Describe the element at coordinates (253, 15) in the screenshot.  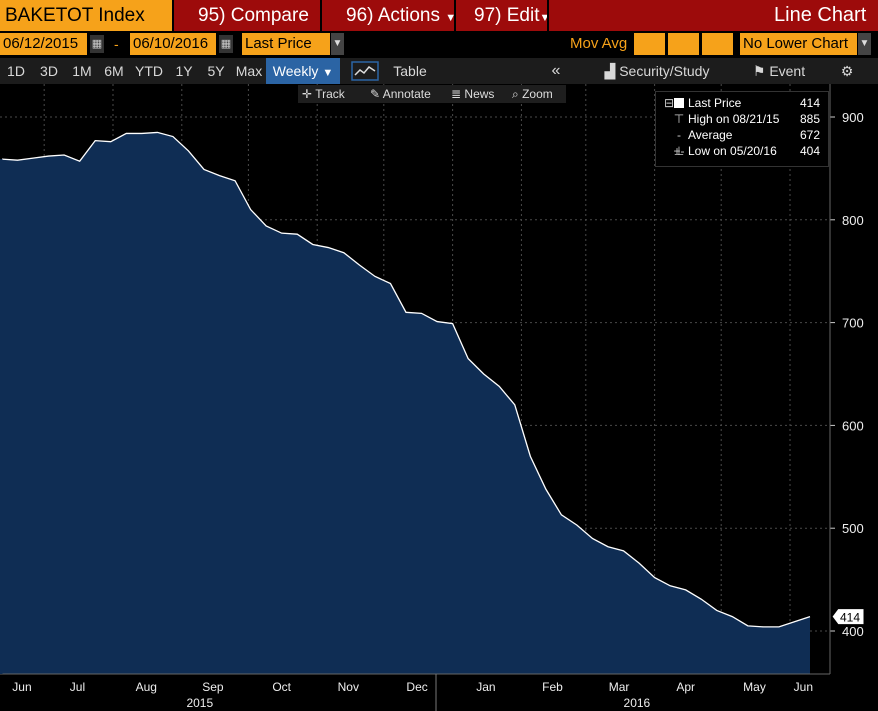
I see `compare-button: 95) Compare` at that location.